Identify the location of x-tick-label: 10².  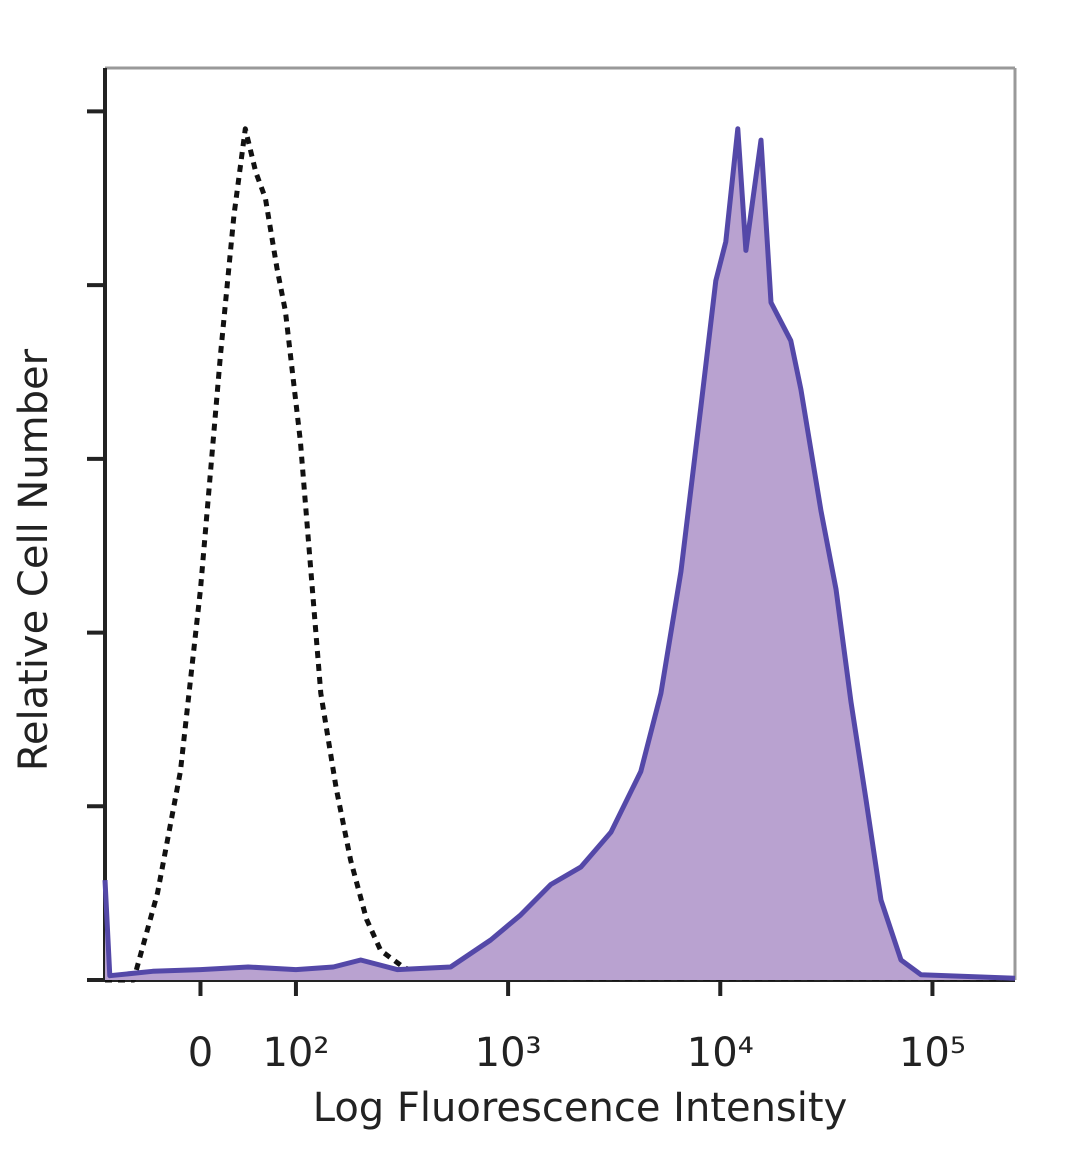
(295, 1053).